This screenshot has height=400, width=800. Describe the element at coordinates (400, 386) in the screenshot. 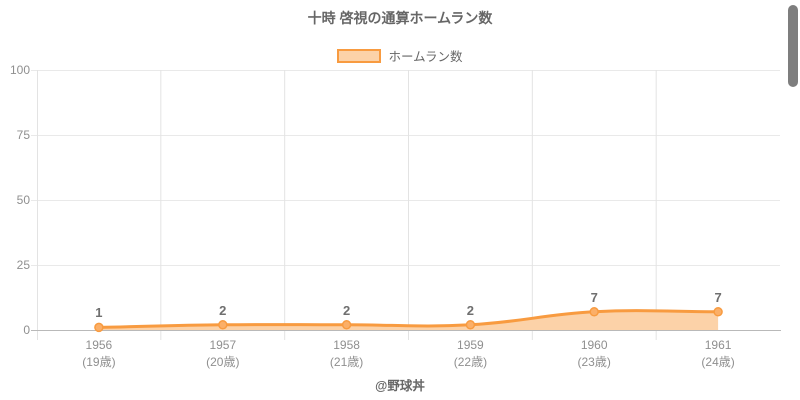

I see `credit-text: @野球丼` at that location.